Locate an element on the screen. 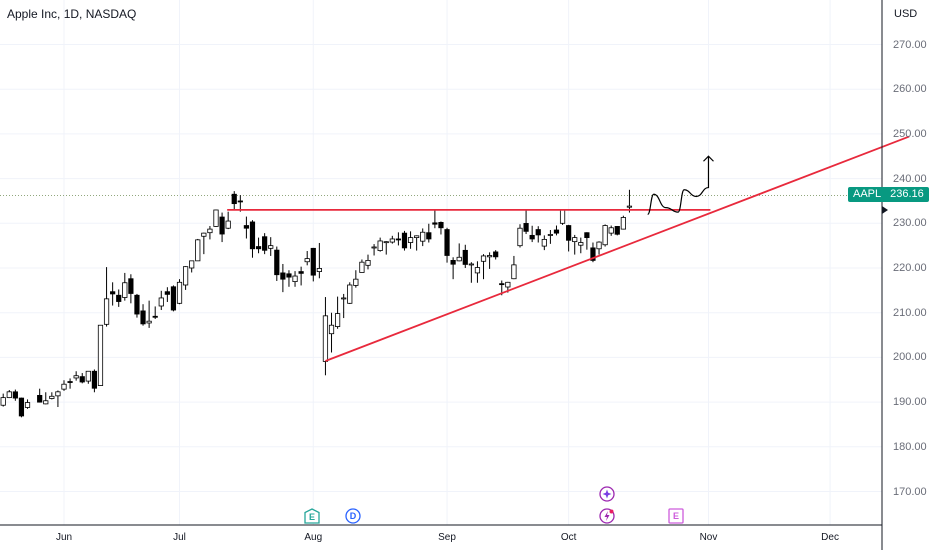 Image resolution: width=932 pixels, height=550 pixels. sparkle-icon is located at coordinates (607, 494).